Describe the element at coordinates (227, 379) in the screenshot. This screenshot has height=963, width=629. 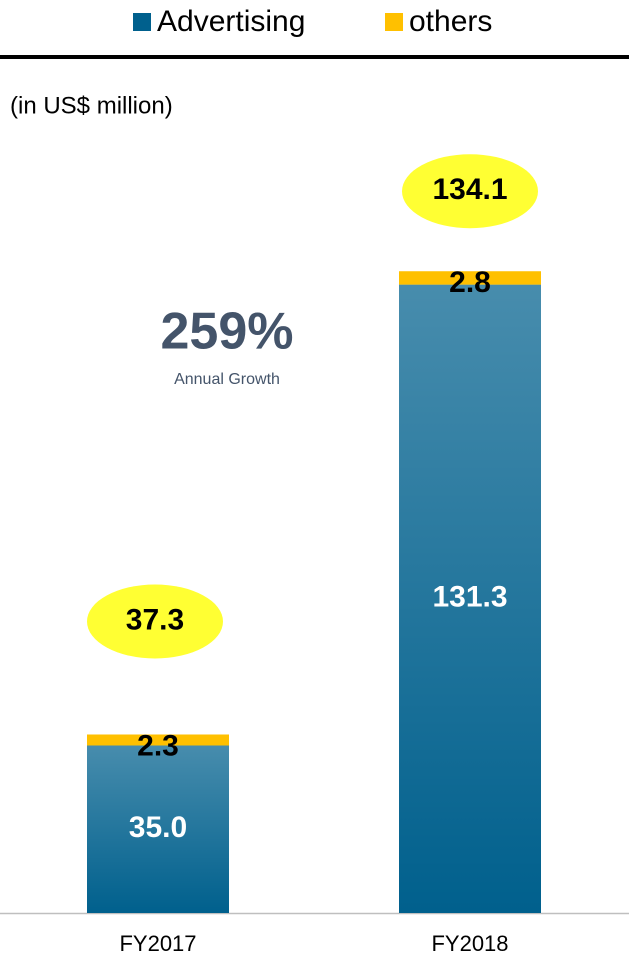
I see `growth-caption: Annual Growth` at that location.